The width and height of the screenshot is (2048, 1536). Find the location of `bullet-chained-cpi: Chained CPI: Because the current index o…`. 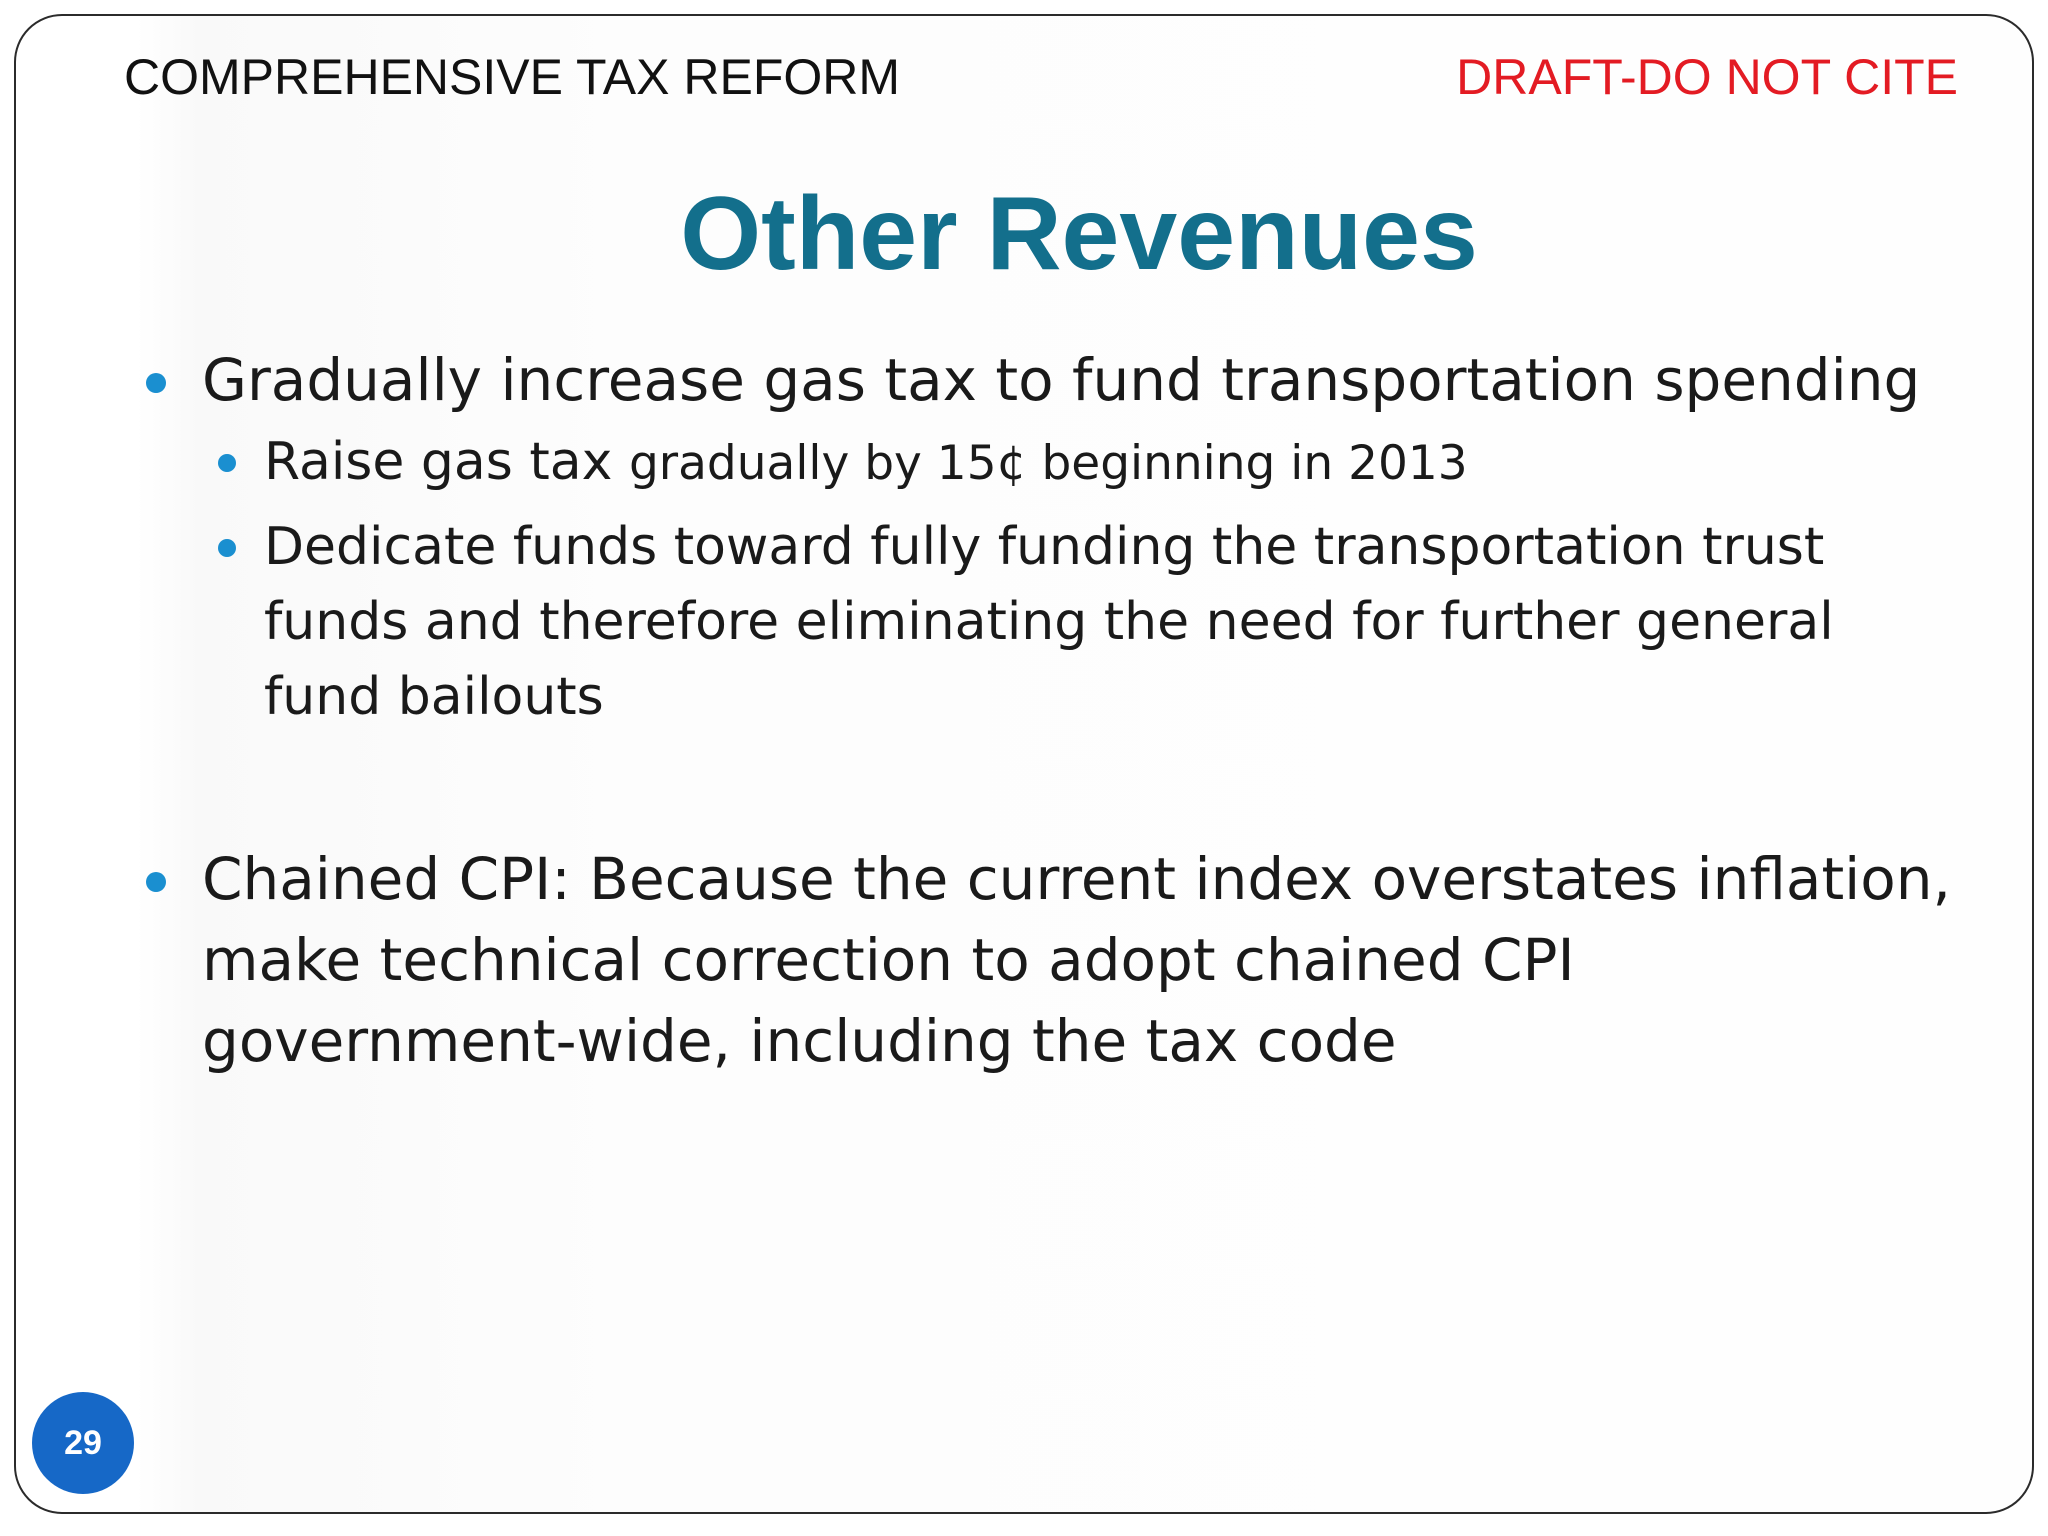

bullet-chained-cpi: Chained CPI: Because the current index o… is located at coordinates (1050, 960).